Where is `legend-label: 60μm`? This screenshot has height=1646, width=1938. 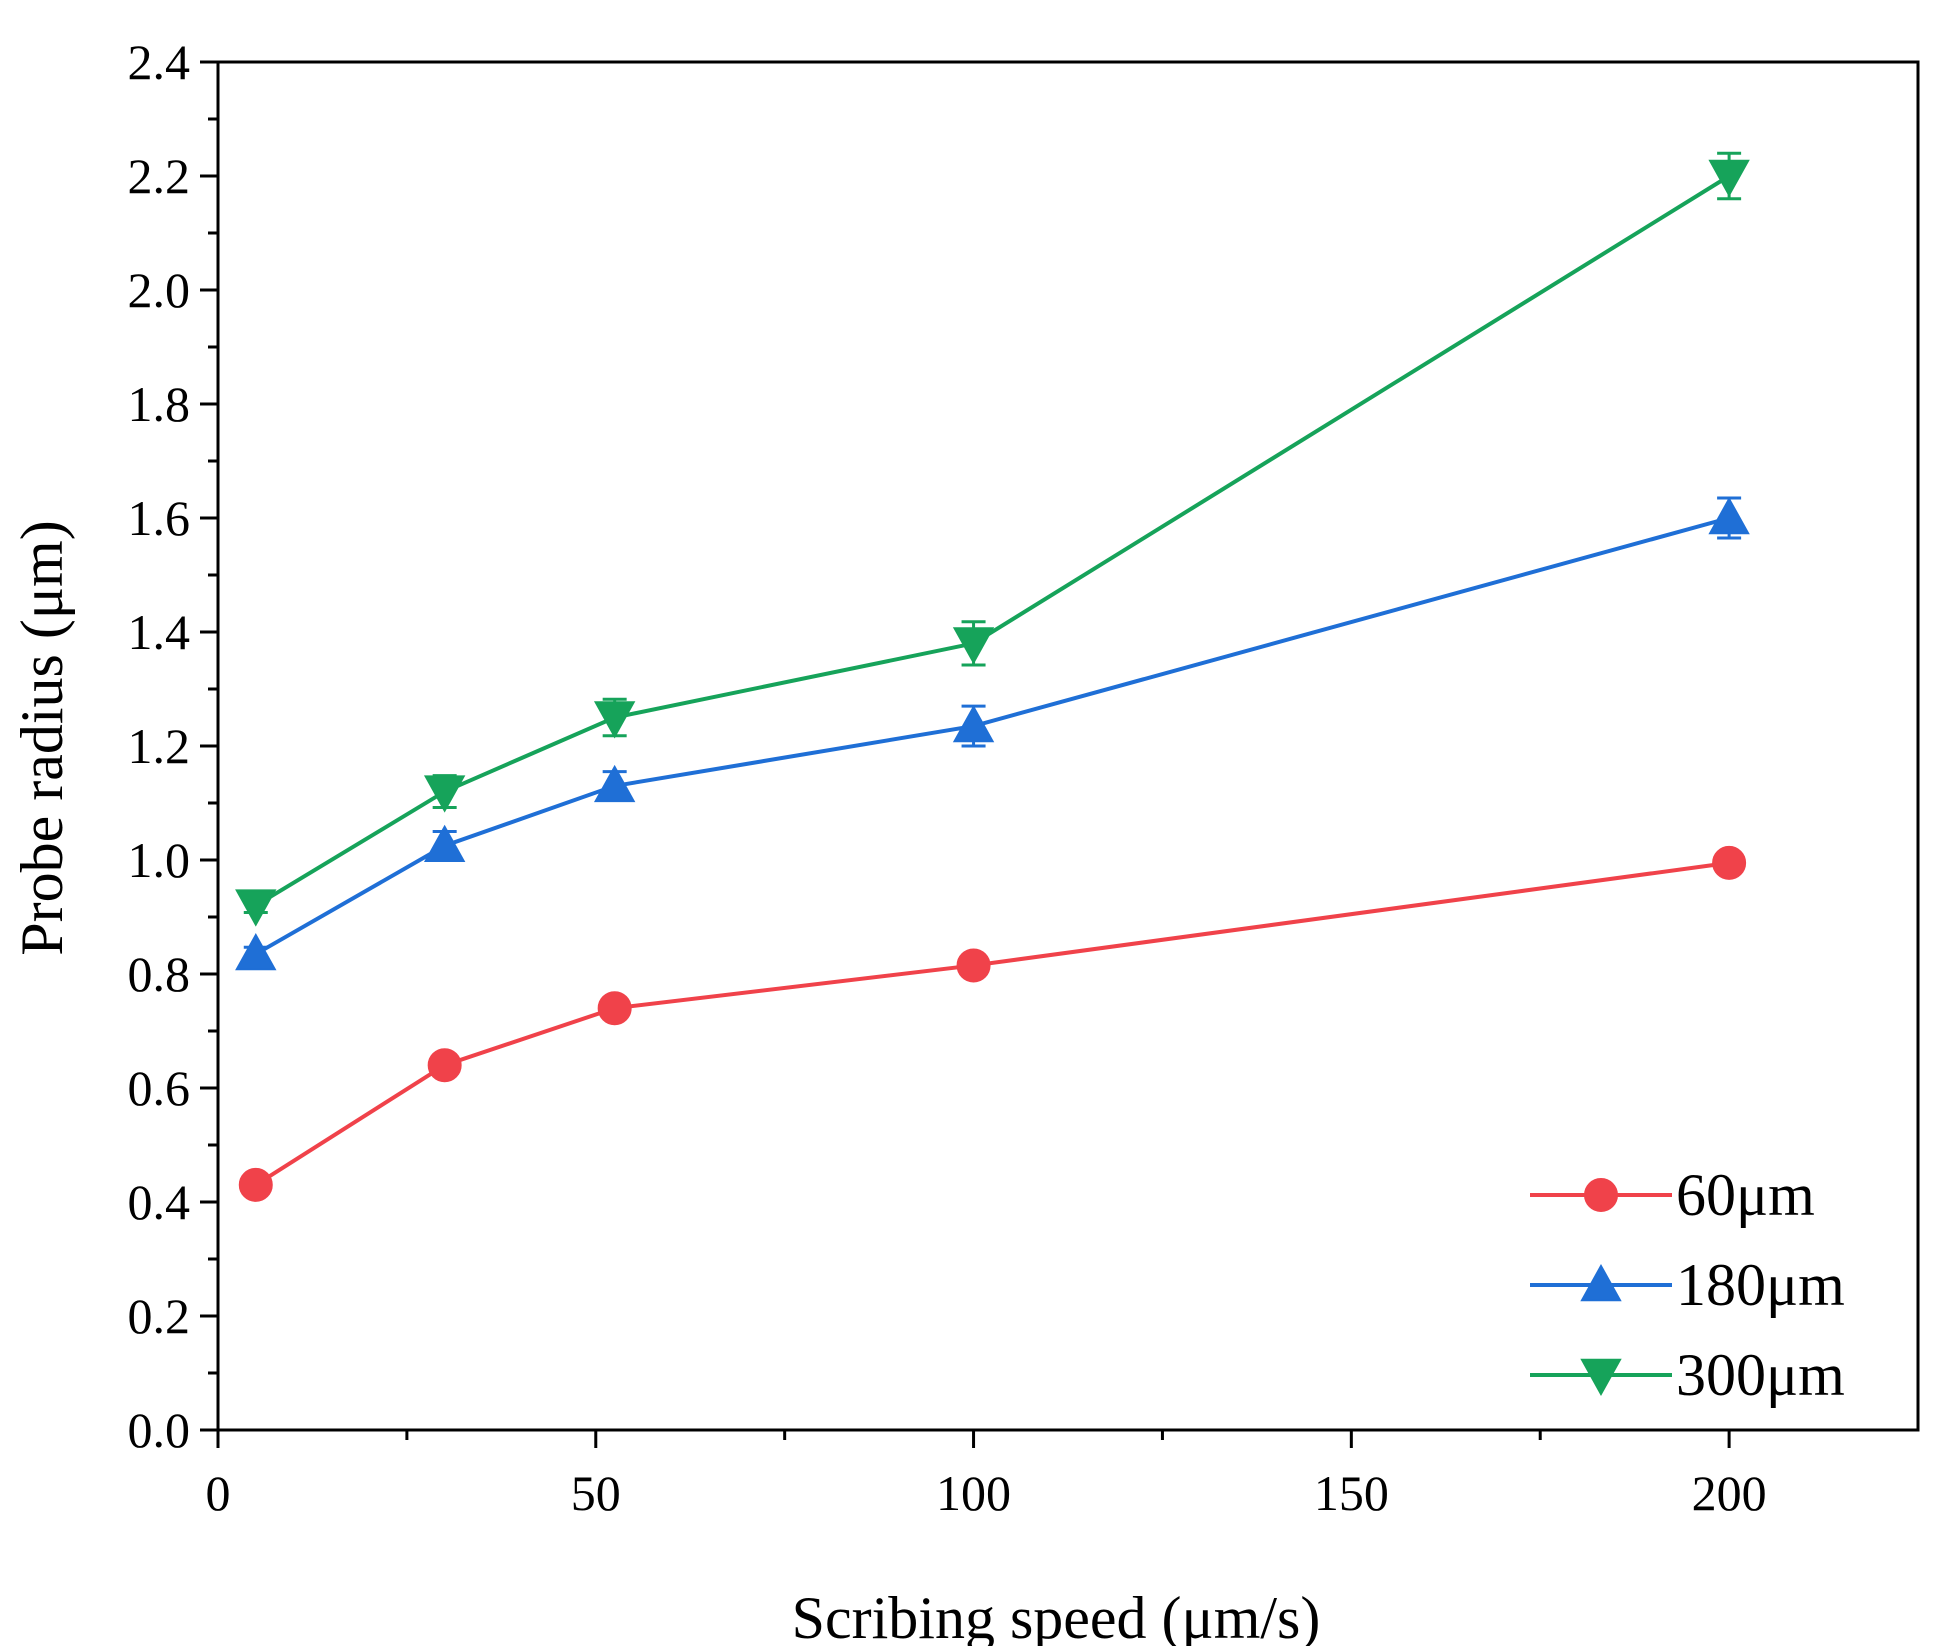 legend-label: 60μm is located at coordinates (1745, 1195).